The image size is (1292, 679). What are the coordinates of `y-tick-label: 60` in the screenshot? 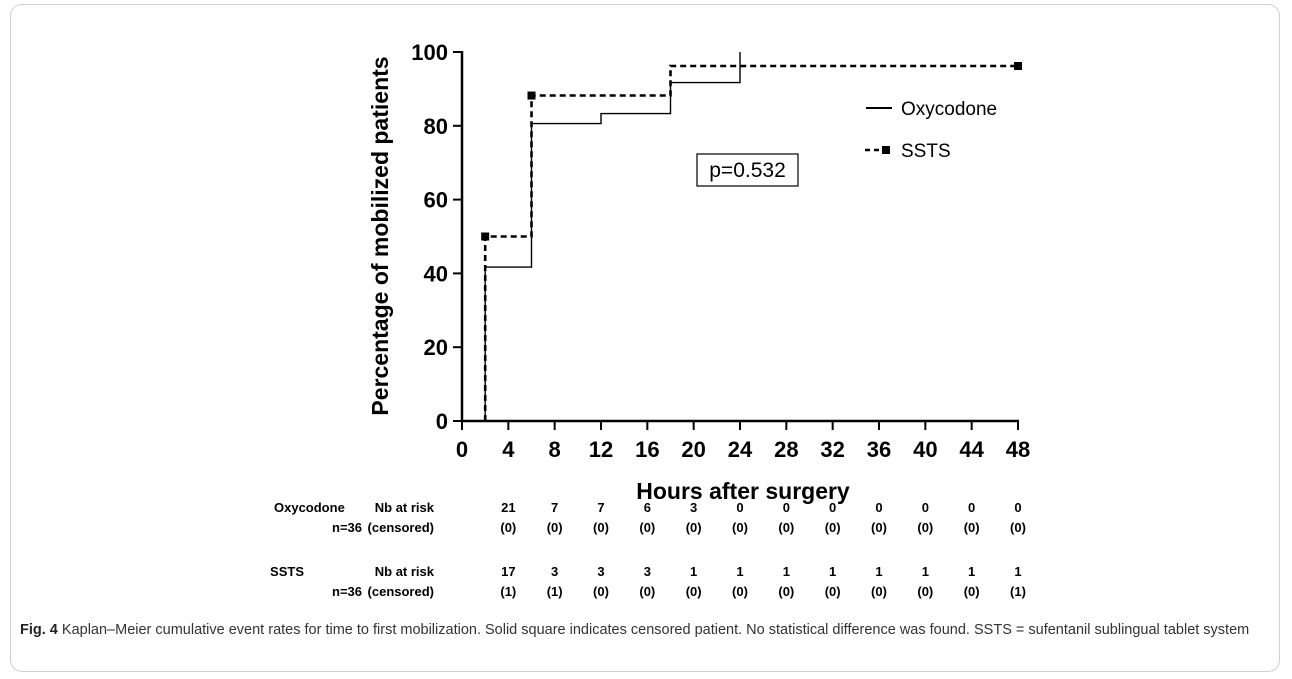 It's located at (436, 200).